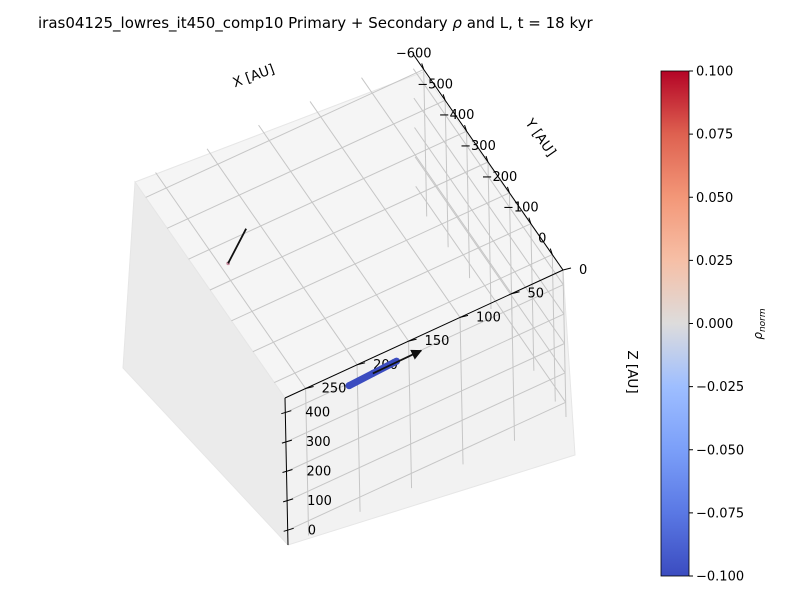 This screenshot has height=600, width=800. What do you see at coordinates (318, 442) in the screenshot?
I see `z-tick-label: 300` at bounding box center [318, 442].